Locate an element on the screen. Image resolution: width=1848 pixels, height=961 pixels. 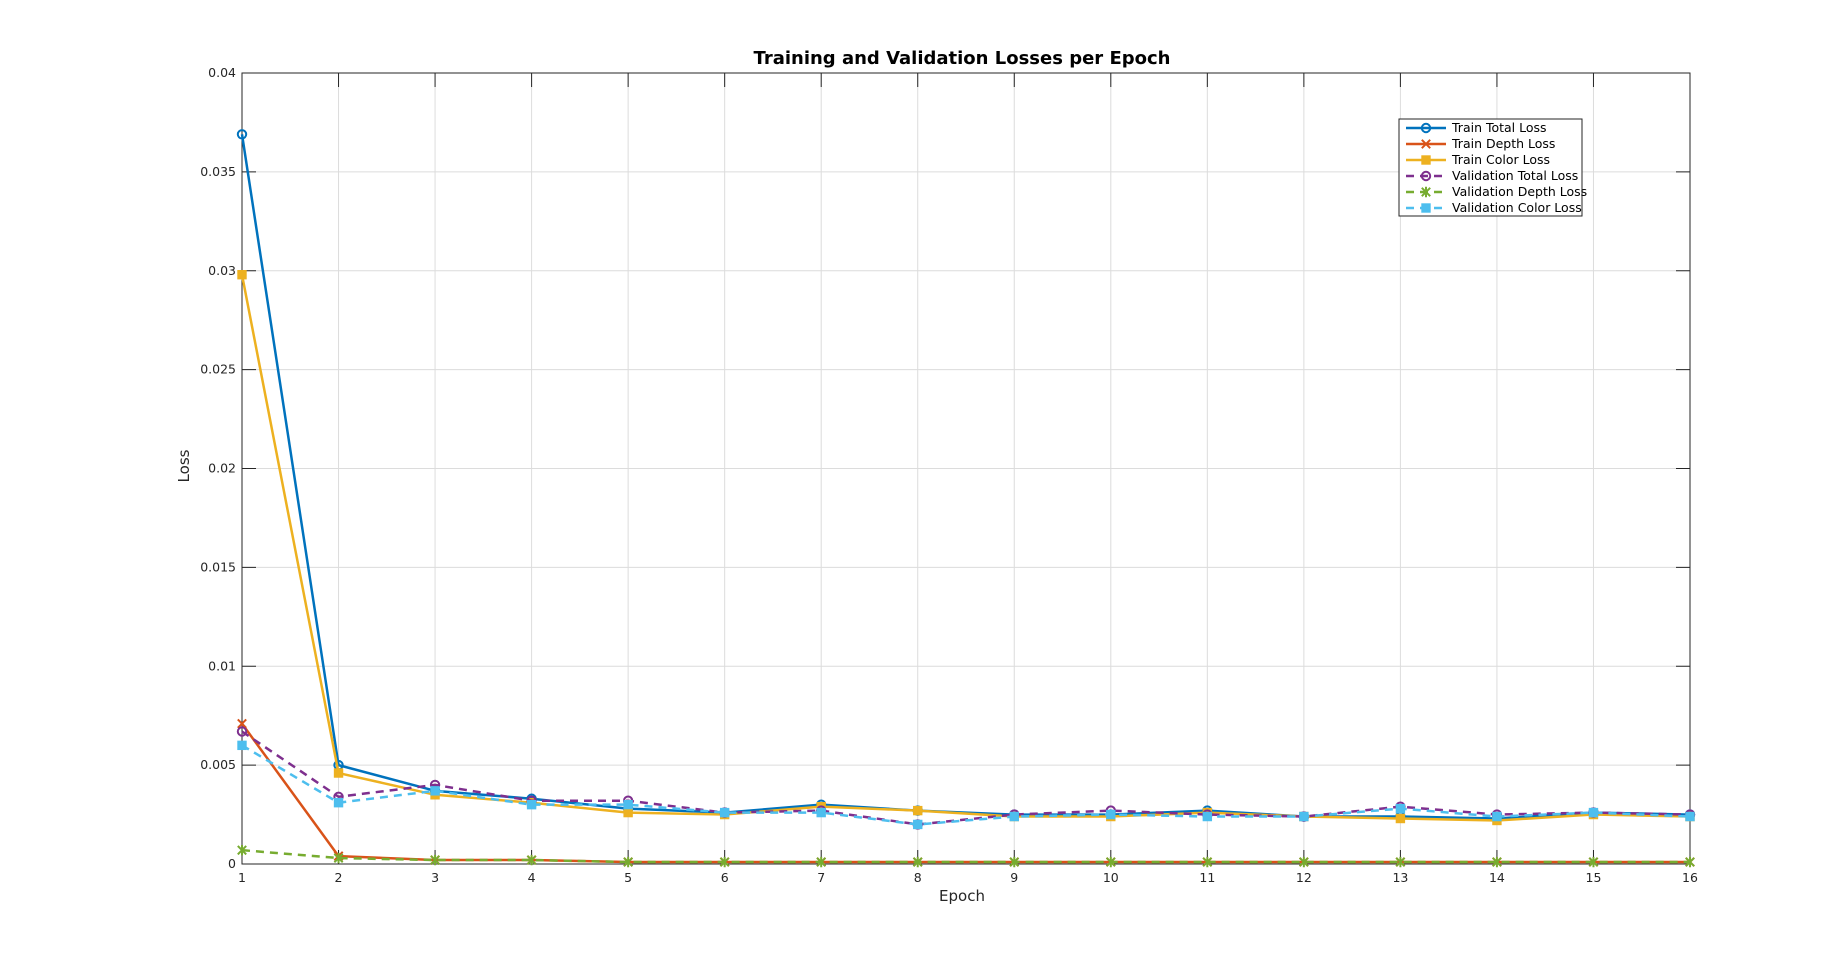
x-tick-label: 7 is located at coordinates (821, 877).